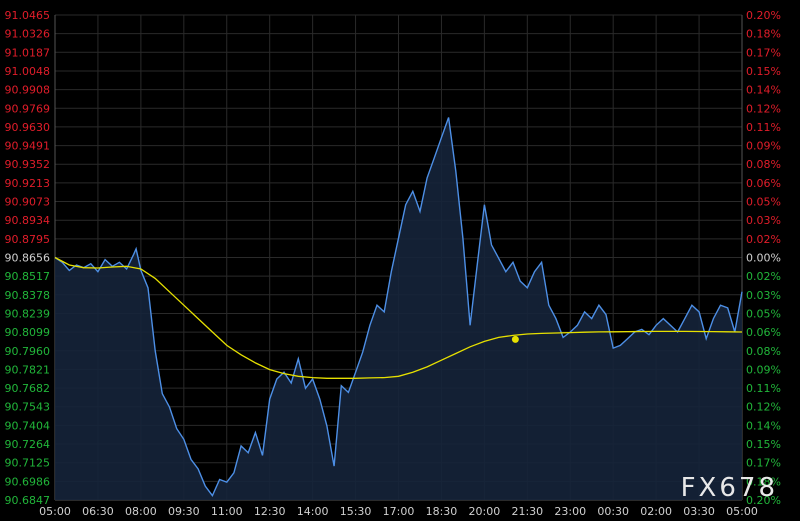 Image resolution: width=800 pixels, height=521 pixels. Describe the element at coordinates (729, 488) in the screenshot. I see `watermark: FX678` at that location.